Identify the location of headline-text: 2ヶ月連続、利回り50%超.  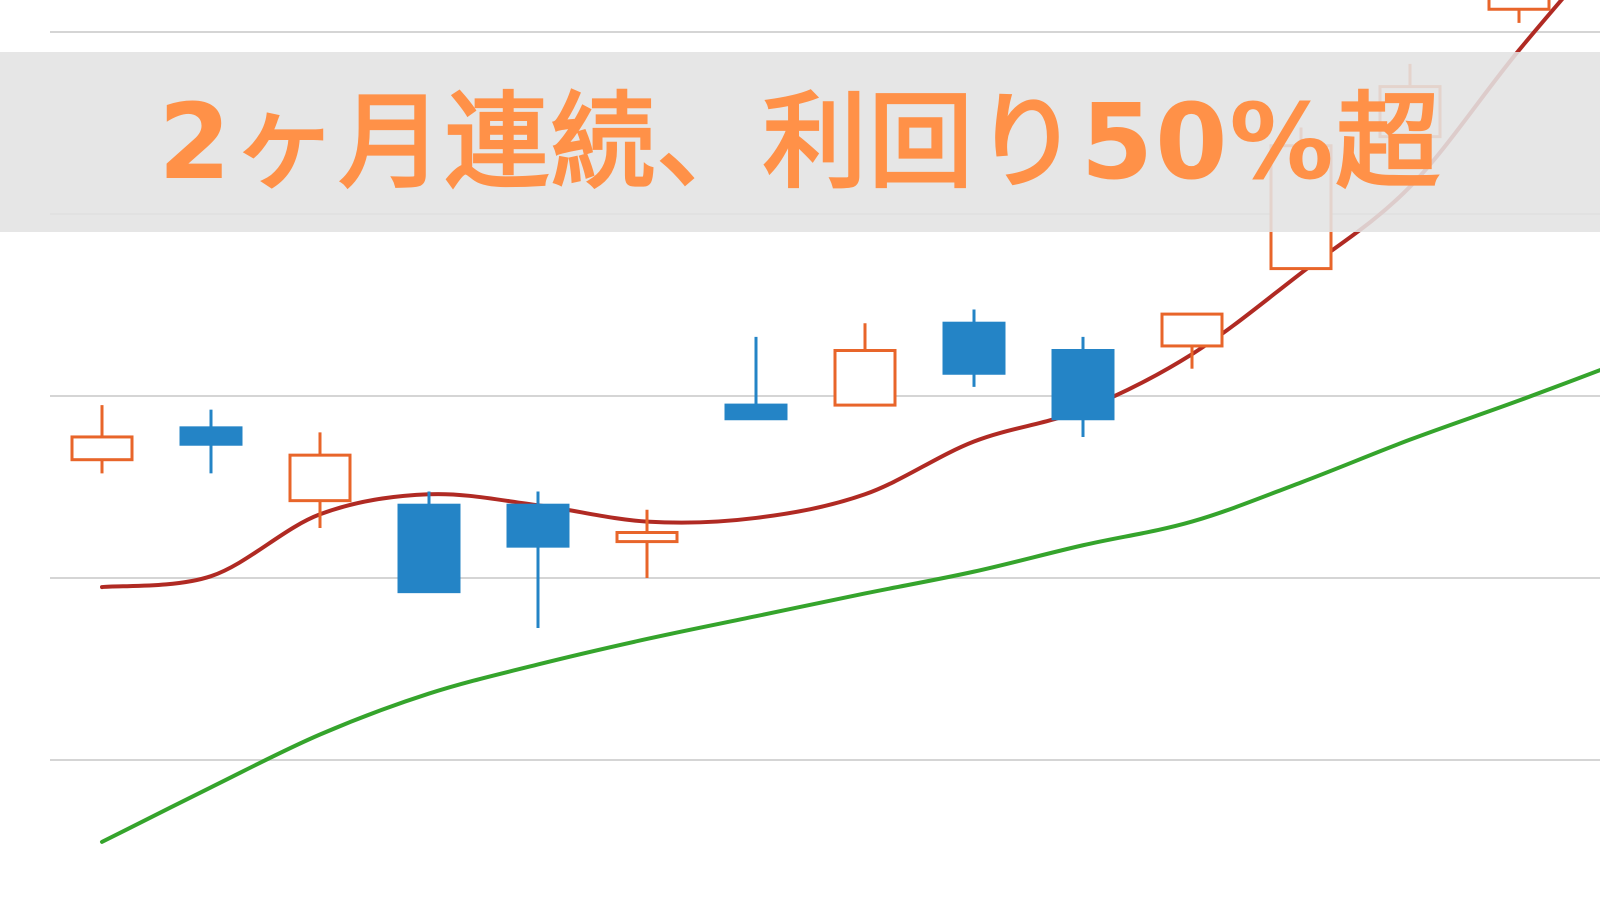
(800, 142).